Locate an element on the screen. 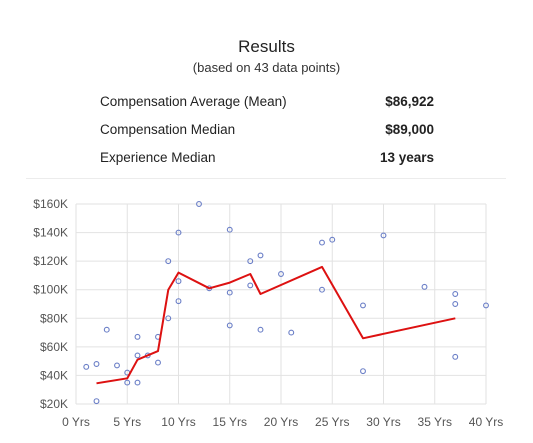 This screenshot has width=533, height=443. stat-label: Compensation Median is located at coordinates (168, 129).